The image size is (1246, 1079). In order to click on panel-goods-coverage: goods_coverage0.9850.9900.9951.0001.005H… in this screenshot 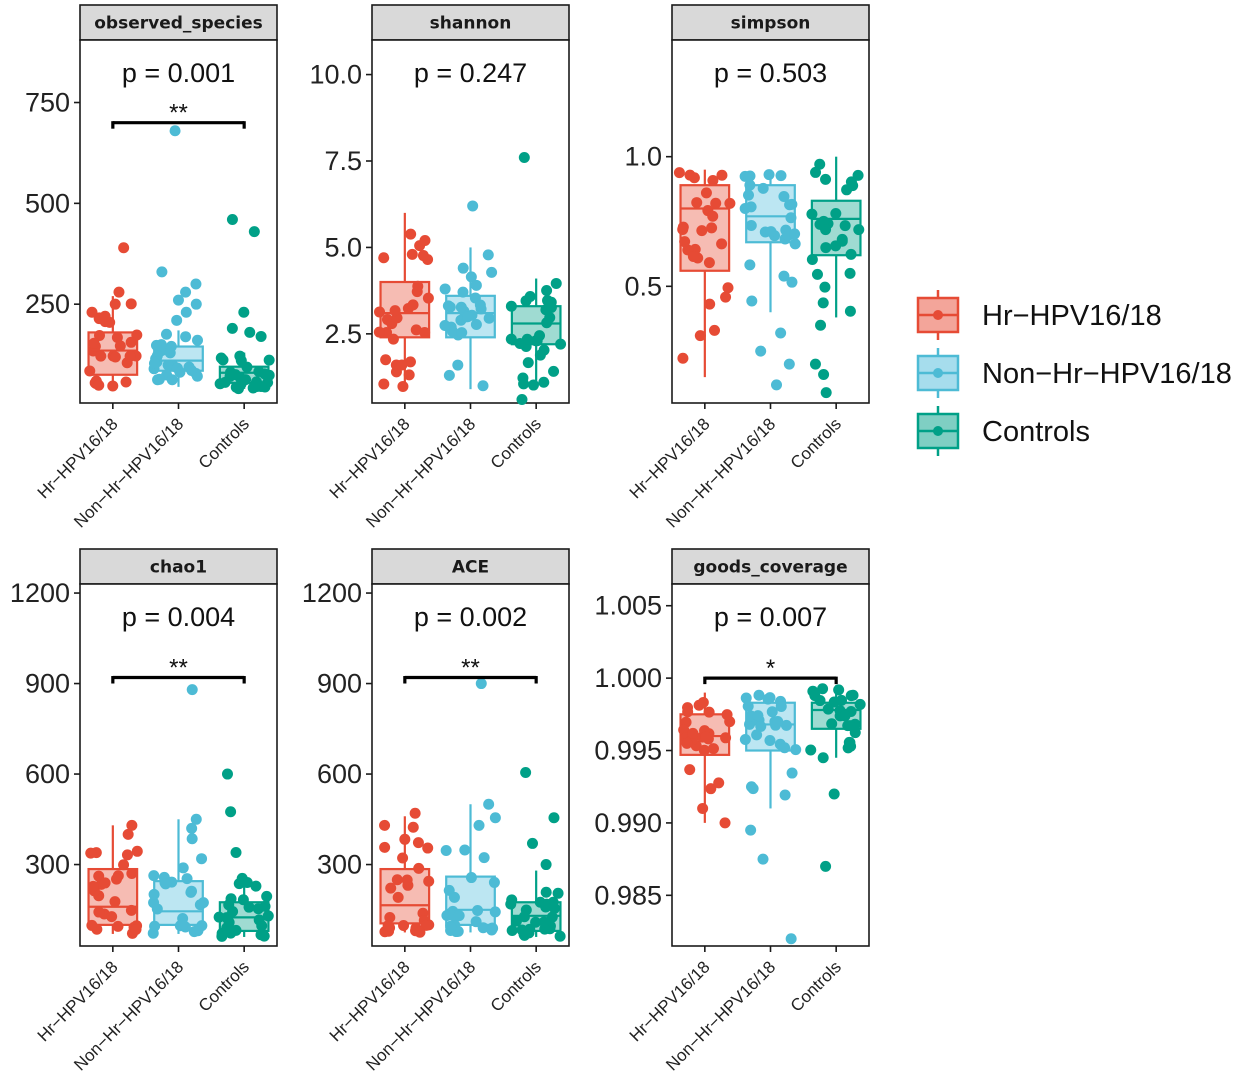, I will do `click(732, 811)`.